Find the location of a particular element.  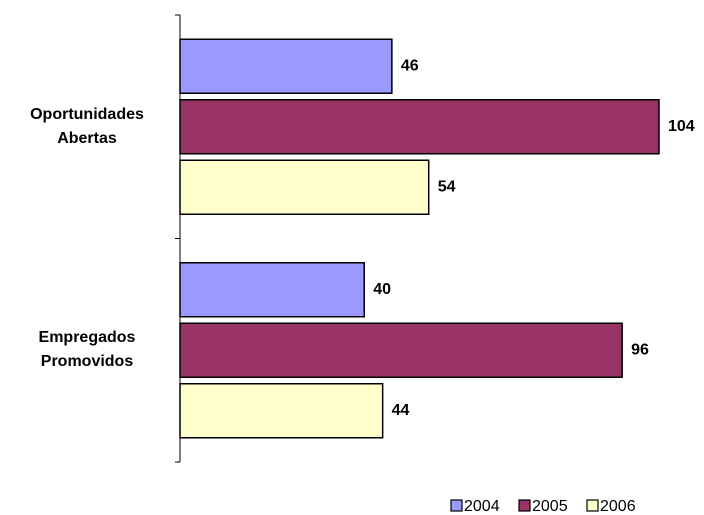

legend-label: 2006 is located at coordinates (618, 506).